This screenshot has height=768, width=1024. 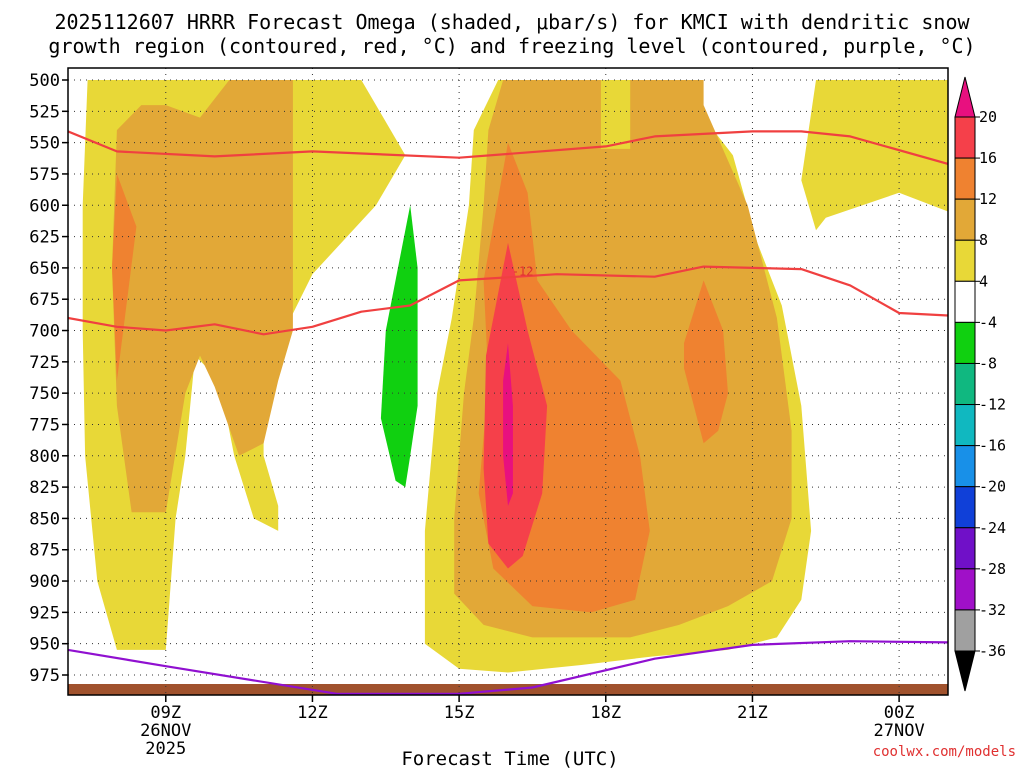 What do you see at coordinates (44, 300) in the screenshot?
I see `y-tick-label-675: 675` at bounding box center [44, 300].